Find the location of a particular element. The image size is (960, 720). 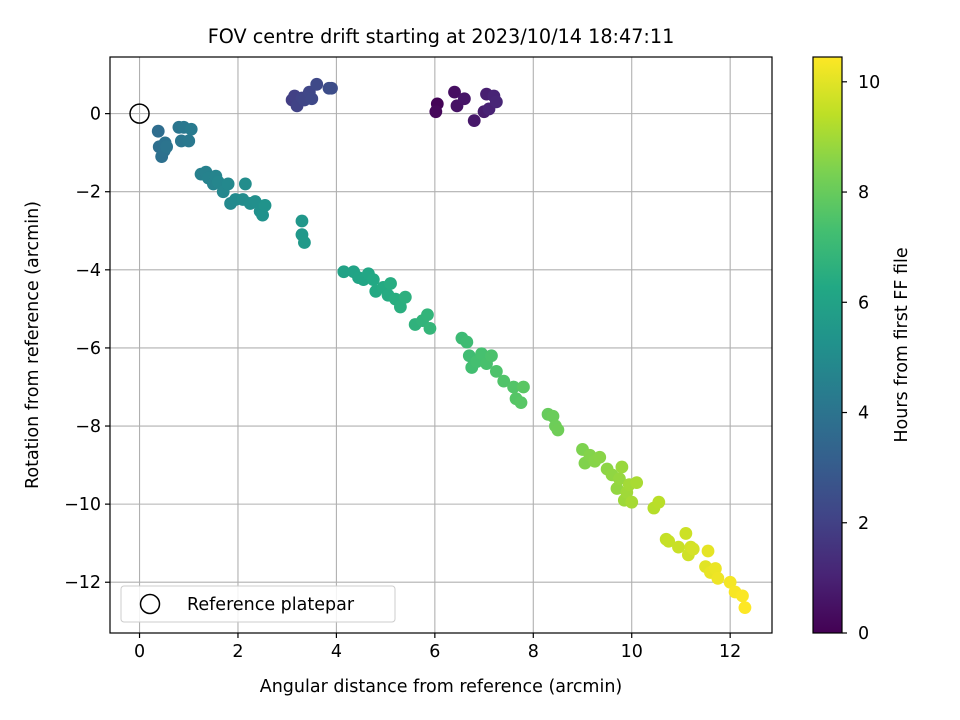

legend-label: Reference platepar is located at coordinates (271, 605).